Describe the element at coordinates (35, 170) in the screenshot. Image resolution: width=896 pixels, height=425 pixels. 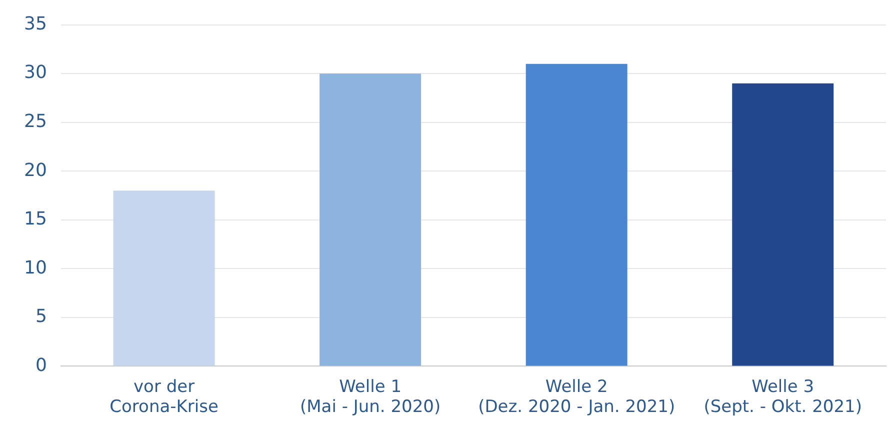
I see `y-tick-label: 20` at that location.